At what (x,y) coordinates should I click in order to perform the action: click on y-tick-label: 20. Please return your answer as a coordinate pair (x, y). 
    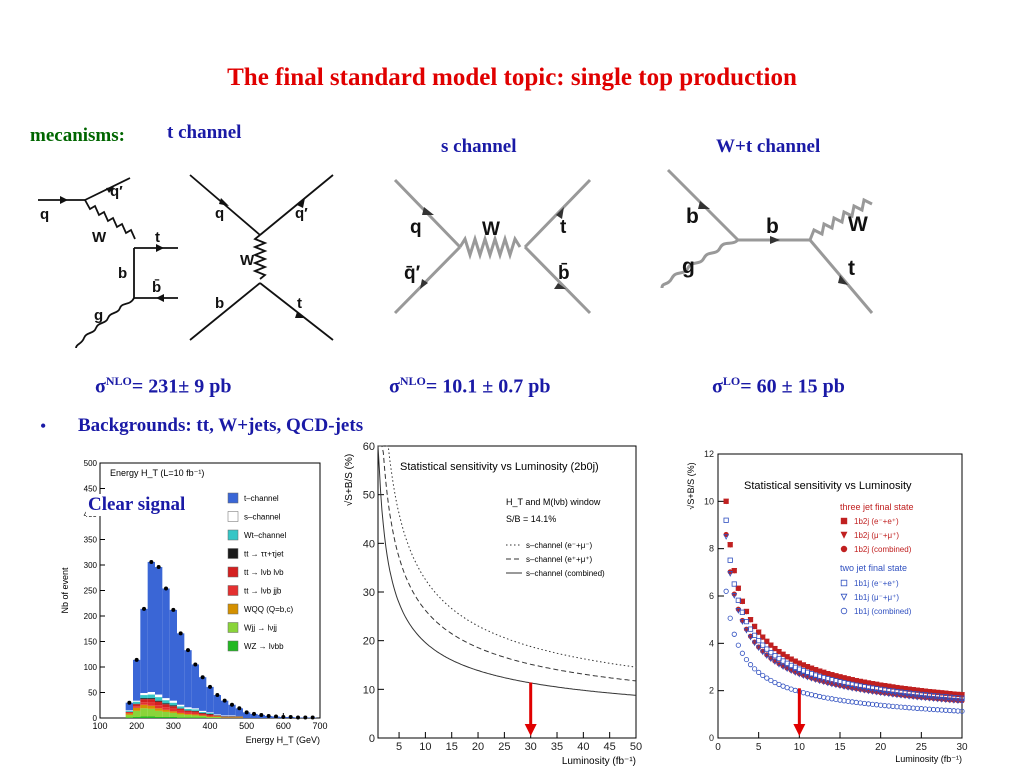
    Looking at the image, I should click on (369, 642).